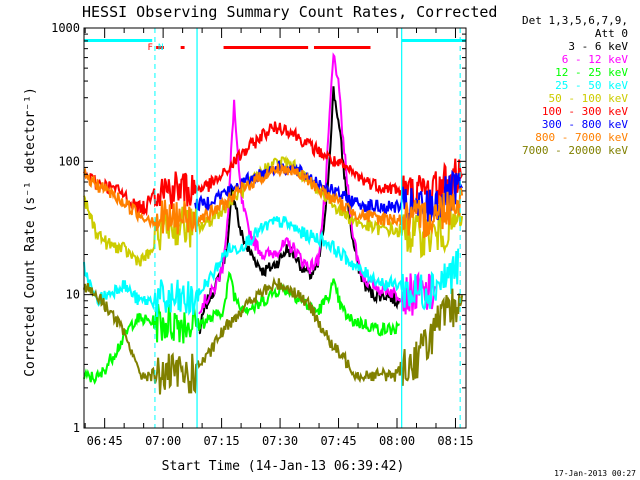 The image size is (640, 480). Describe the element at coordinates (397, 441) in the screenshot. I see `x-tick-label: 08:00` at that location.